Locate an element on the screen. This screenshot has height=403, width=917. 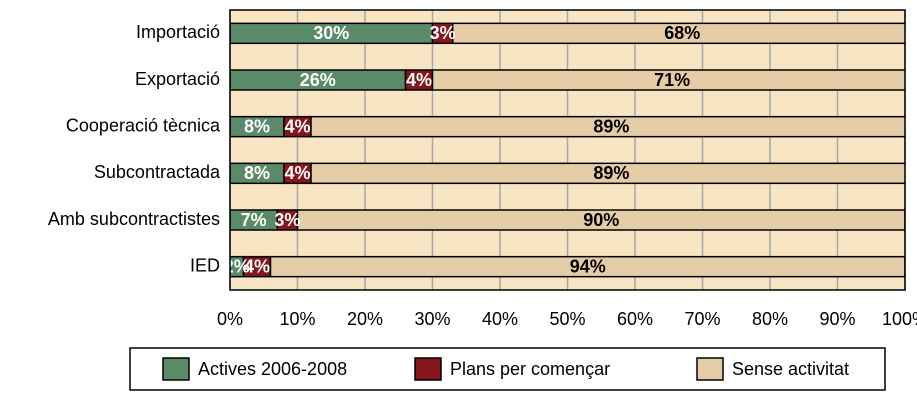
x-tick-label: 0% is located at coordinates (230, 319).